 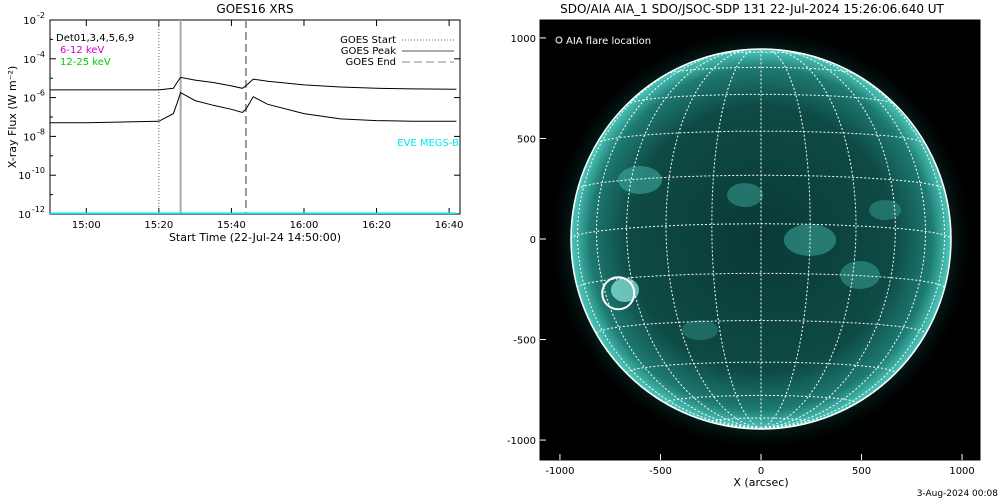 What do you see at coordinates (428, 143) in the screenshot?
I see `eve-annotation: EVE MEGS-B` at bounding box center [428, 143].